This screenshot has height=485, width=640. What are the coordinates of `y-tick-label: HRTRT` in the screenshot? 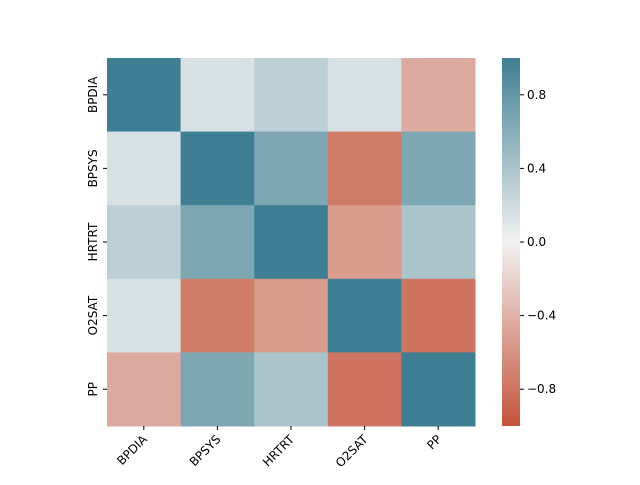 It's located at (93, 241).